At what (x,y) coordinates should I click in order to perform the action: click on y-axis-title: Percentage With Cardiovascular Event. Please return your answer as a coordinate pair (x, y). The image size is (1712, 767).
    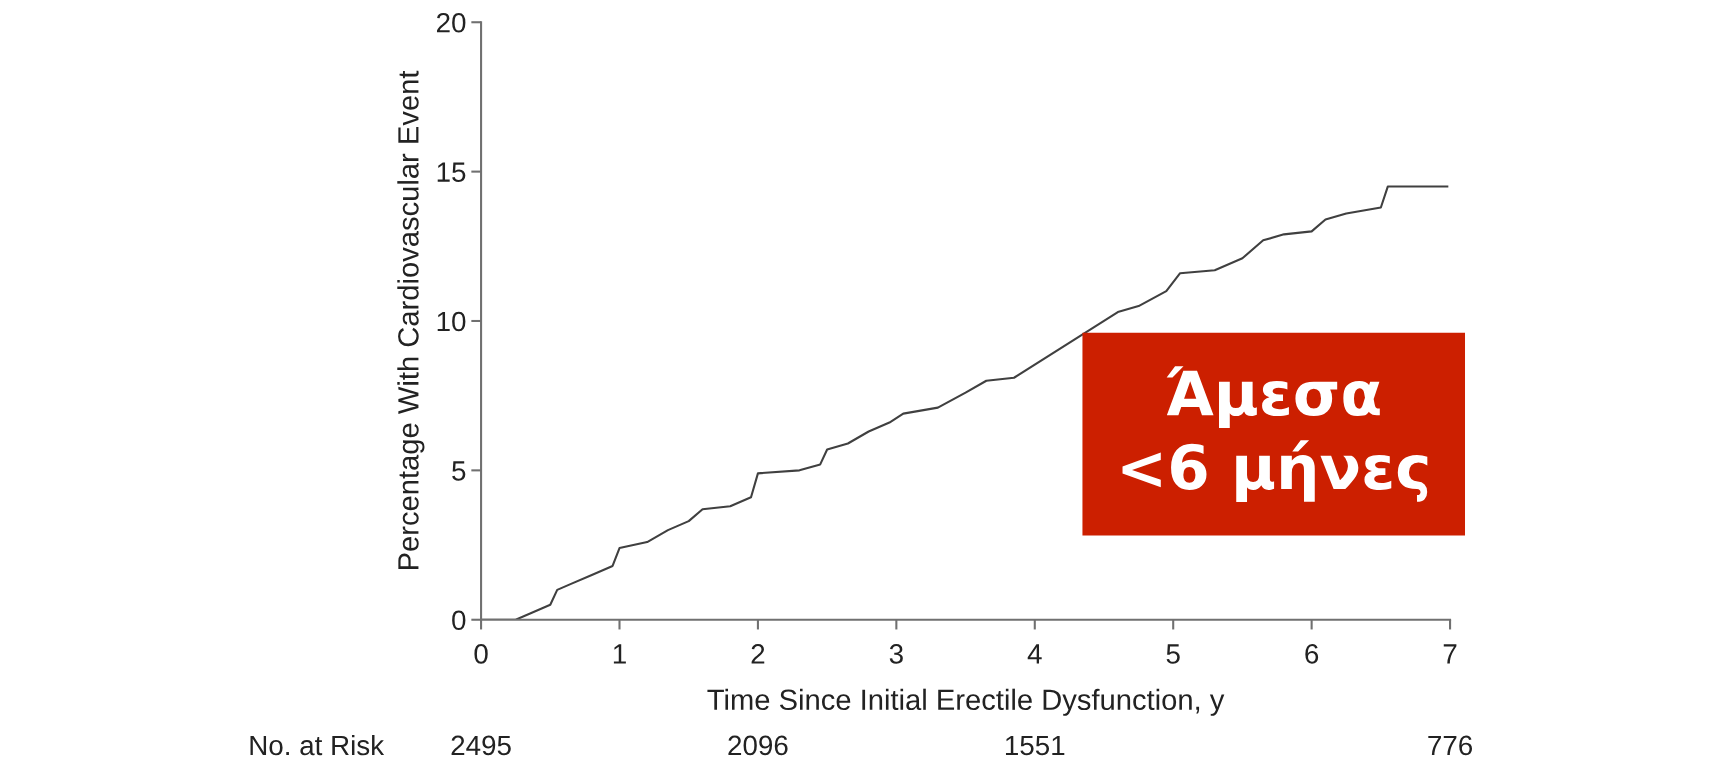
    Looking at the image, I should click on (411, 320).